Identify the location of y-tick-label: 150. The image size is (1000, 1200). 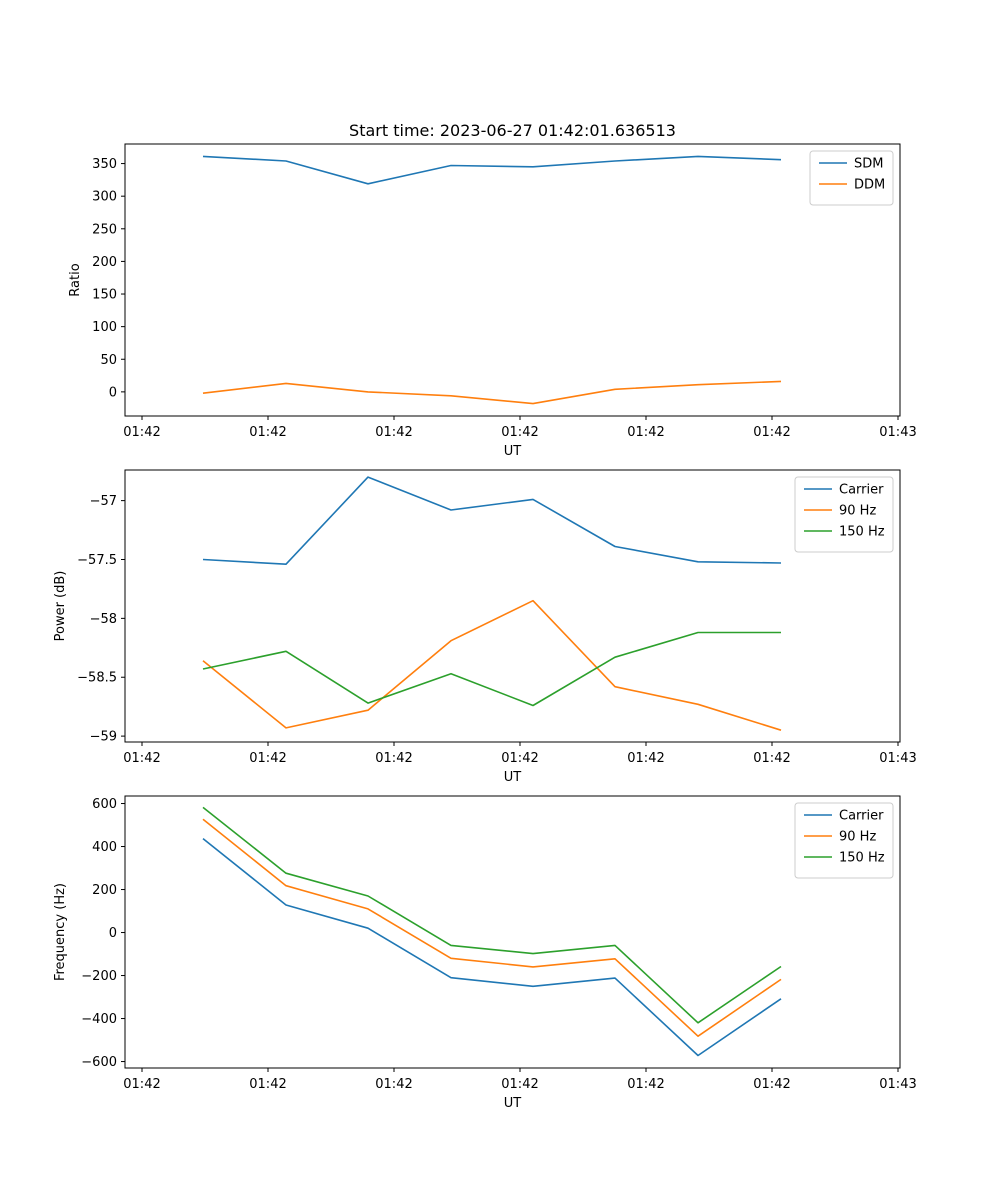
(104, 295).